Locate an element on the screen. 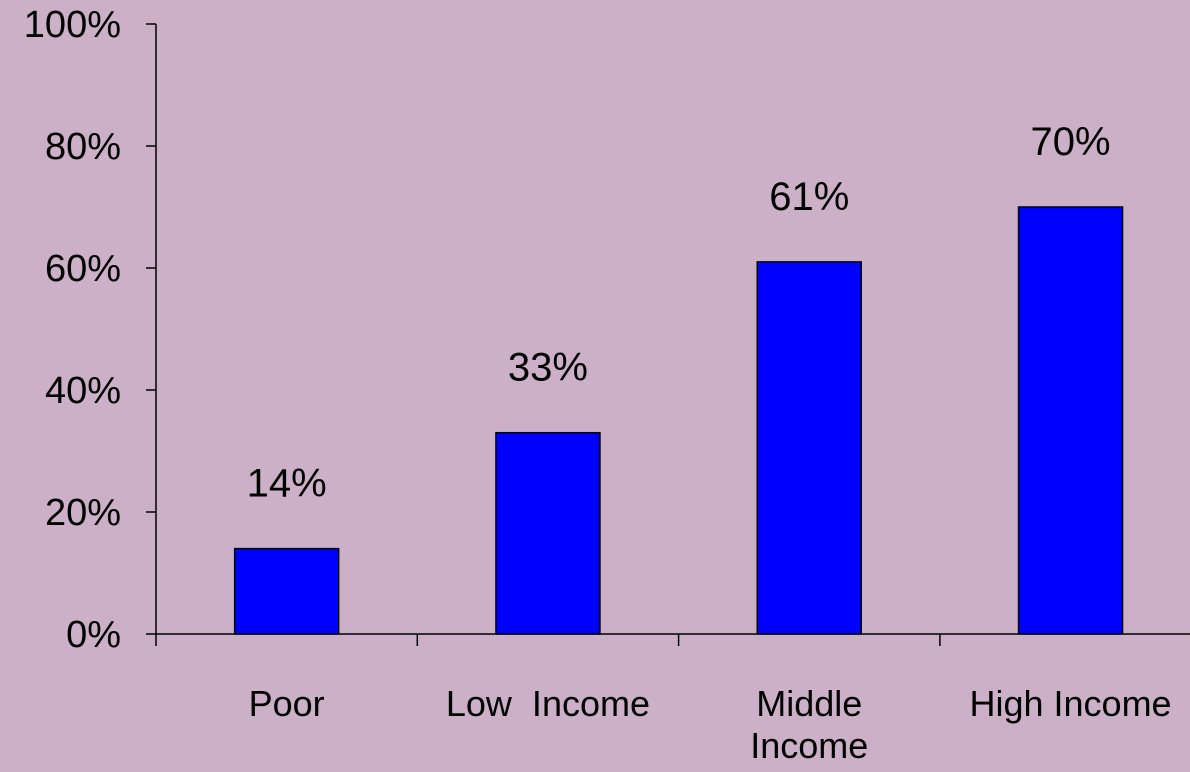  data-label: 33% is located at coordinates (548, 368).